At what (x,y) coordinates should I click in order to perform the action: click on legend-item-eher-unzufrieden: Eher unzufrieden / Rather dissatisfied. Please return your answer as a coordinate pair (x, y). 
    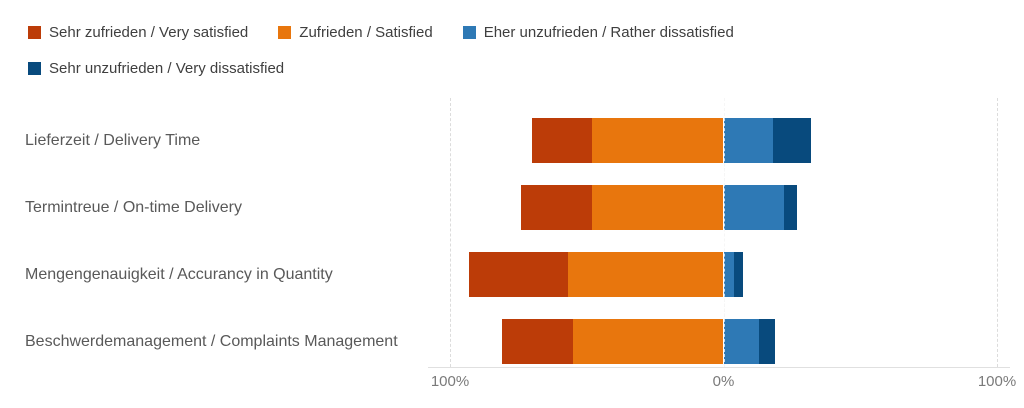
    Looking at the image, I should click on (598, 32).